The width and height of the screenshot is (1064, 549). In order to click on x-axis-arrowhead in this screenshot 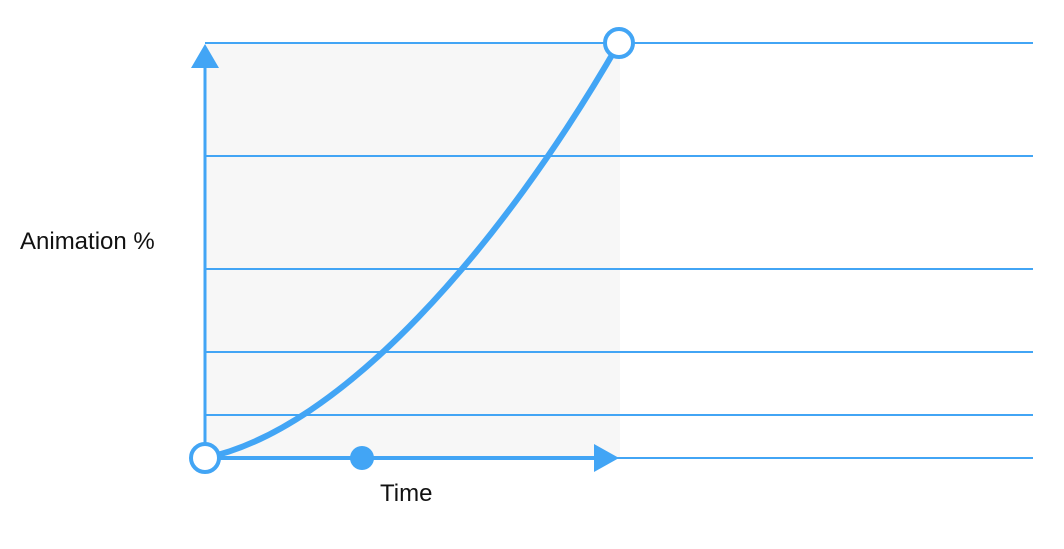, I will do `click(606, 458)`.